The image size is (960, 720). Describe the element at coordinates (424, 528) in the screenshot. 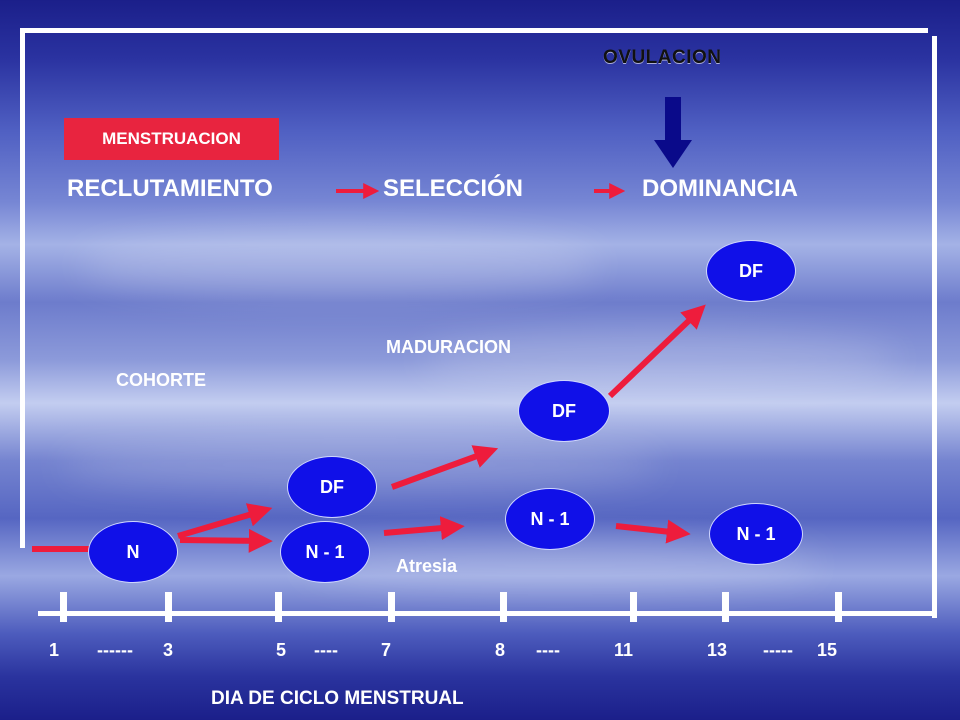

I see `arrow-n1-to-n1-a` at that location.